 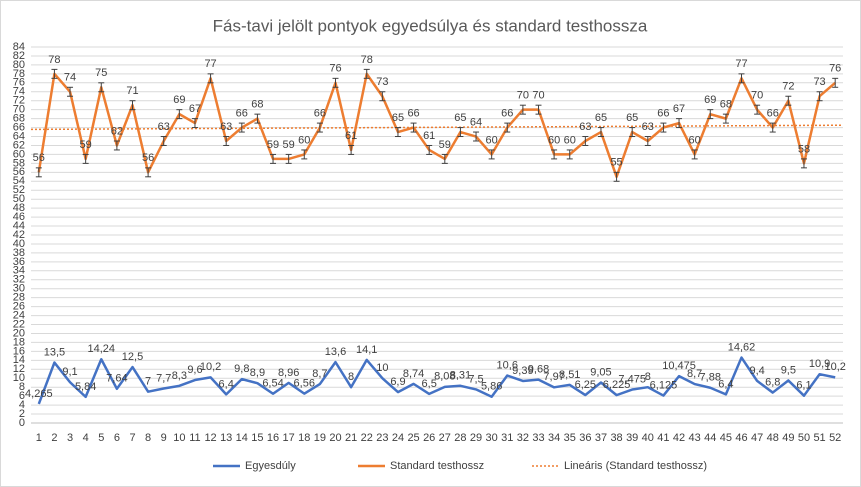 I want to click on data-label: 56, so click(x=148, y=158).